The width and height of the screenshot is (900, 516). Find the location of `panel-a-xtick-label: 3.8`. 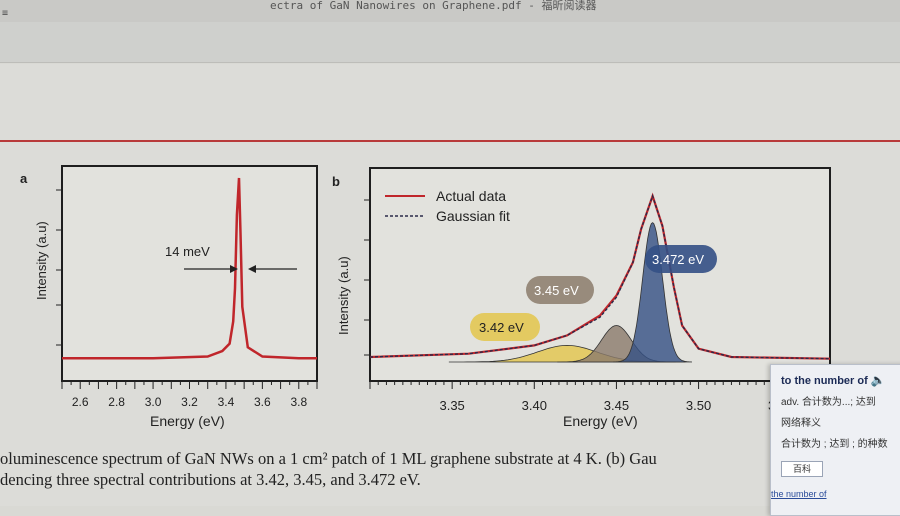

panel-a-xtick-label: 3.8 is located at coordinates (298, 402).